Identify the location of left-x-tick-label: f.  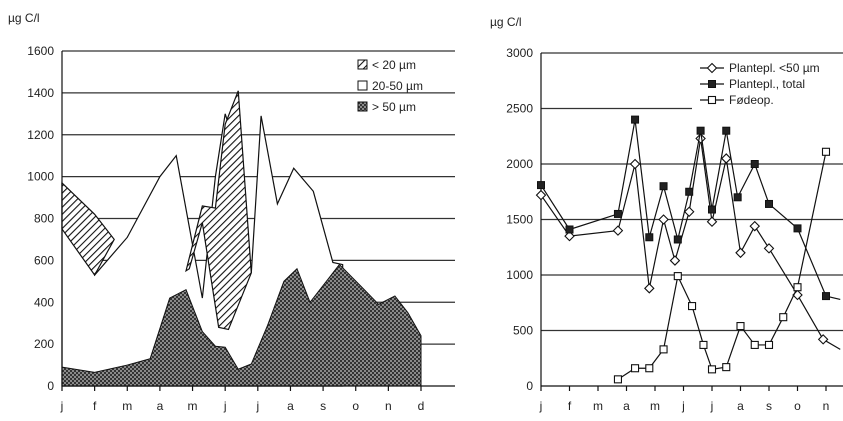
(95, 406).